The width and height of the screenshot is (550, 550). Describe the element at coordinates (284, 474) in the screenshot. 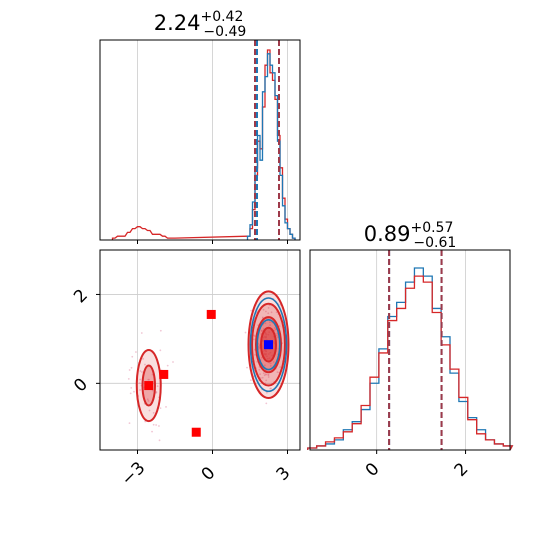

I see `tick-label: 3` at that location.